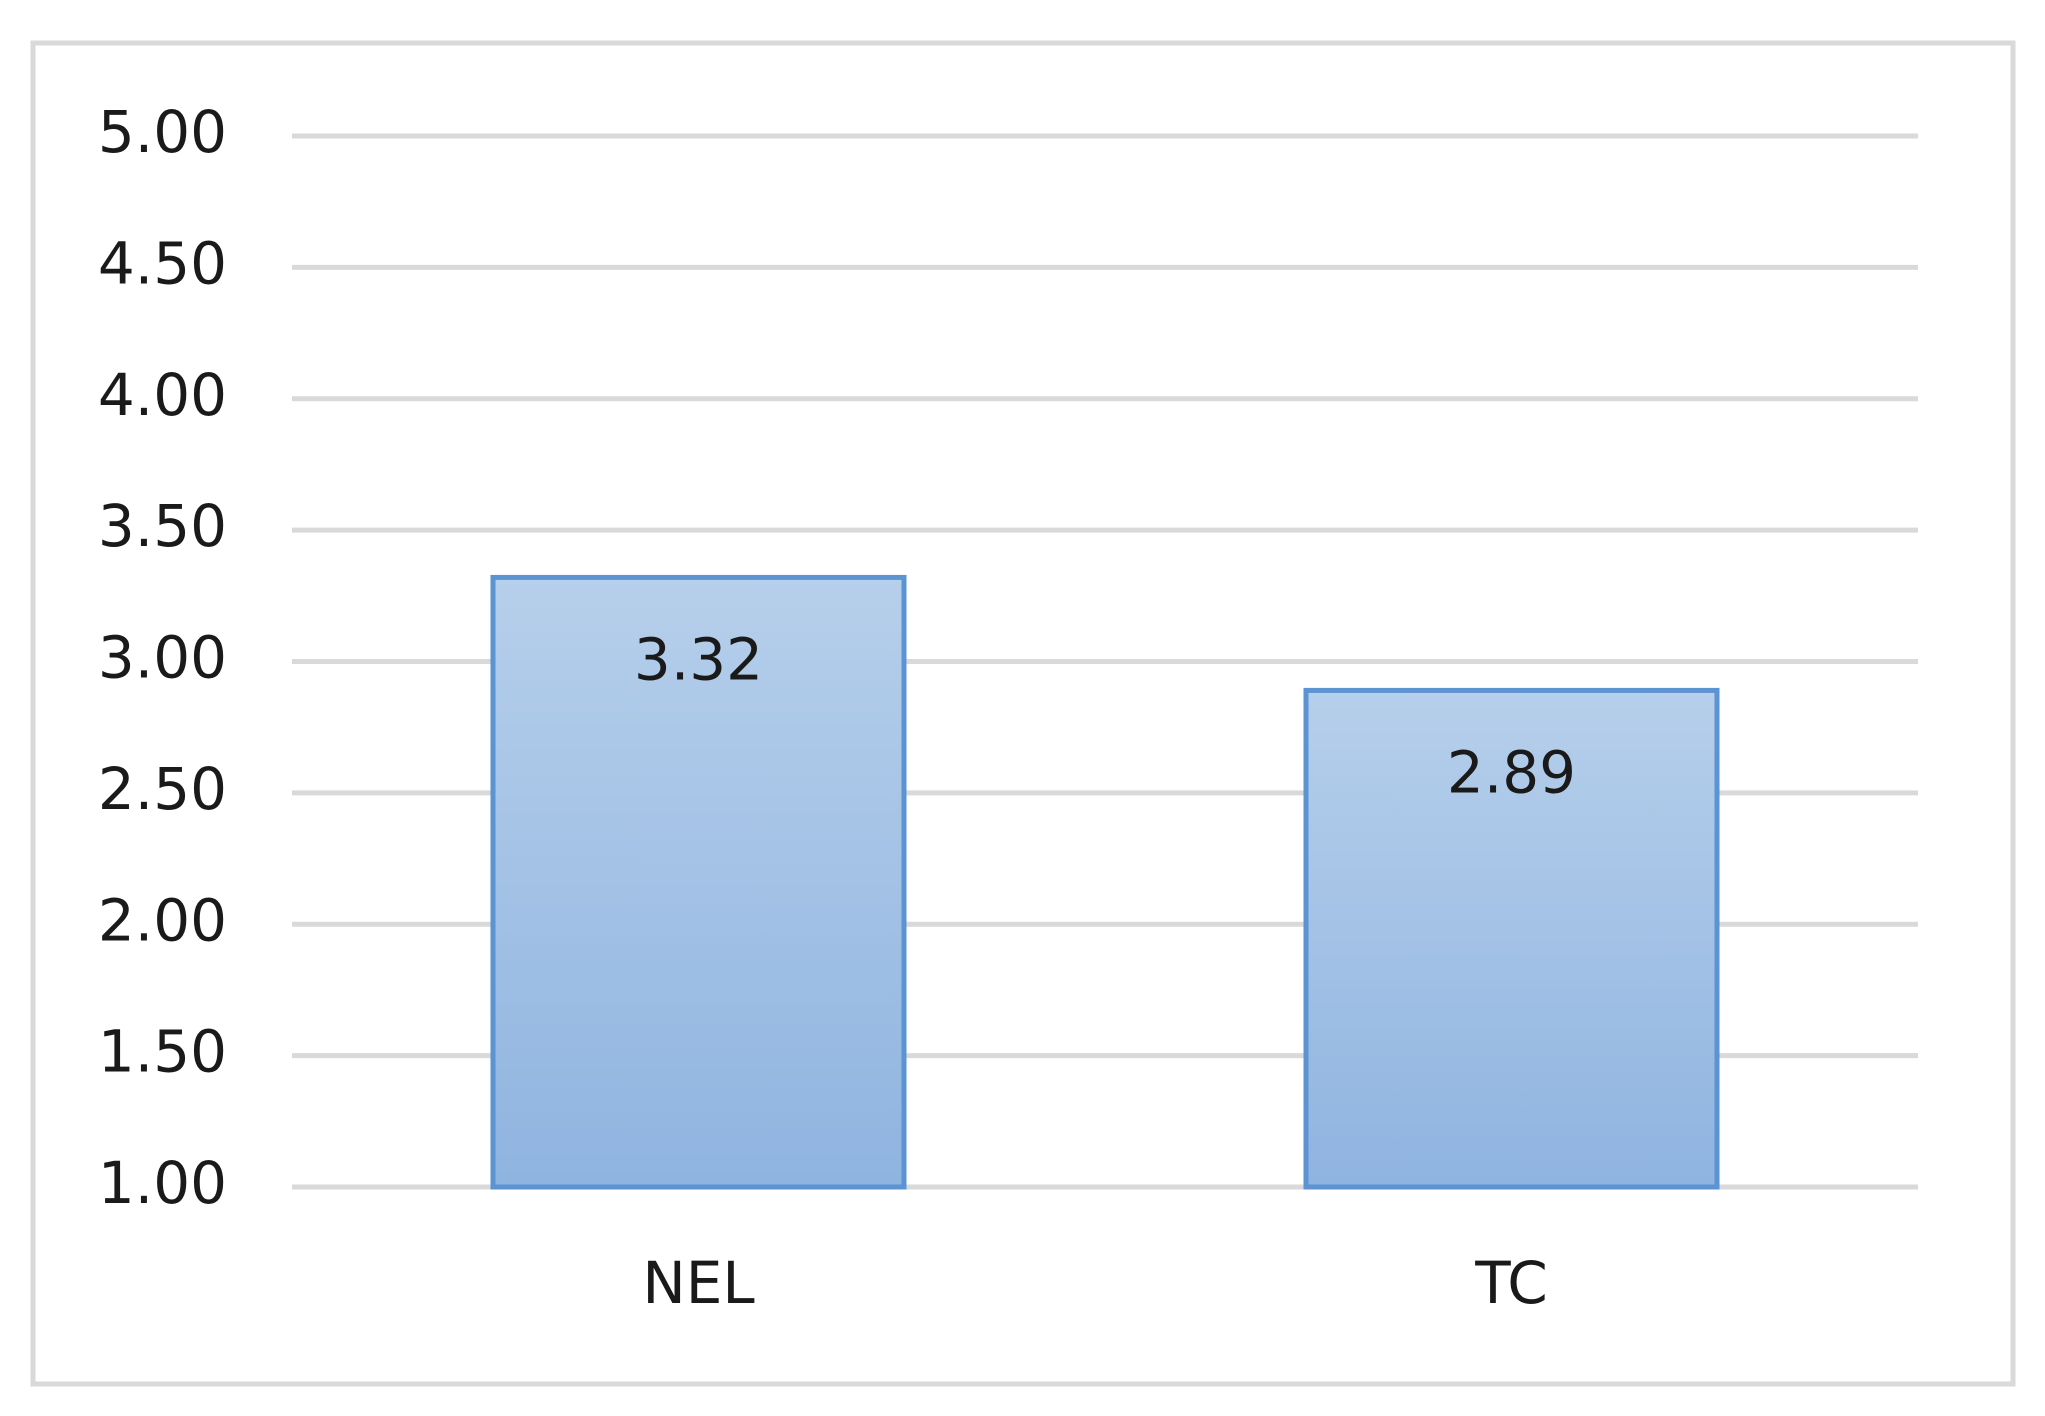 The width and height of the screenshot is (2045, 1416). Describe the element at coordinates (162, 1183) in the screenshot. I see `y-tick-label: 1.00` at that location.